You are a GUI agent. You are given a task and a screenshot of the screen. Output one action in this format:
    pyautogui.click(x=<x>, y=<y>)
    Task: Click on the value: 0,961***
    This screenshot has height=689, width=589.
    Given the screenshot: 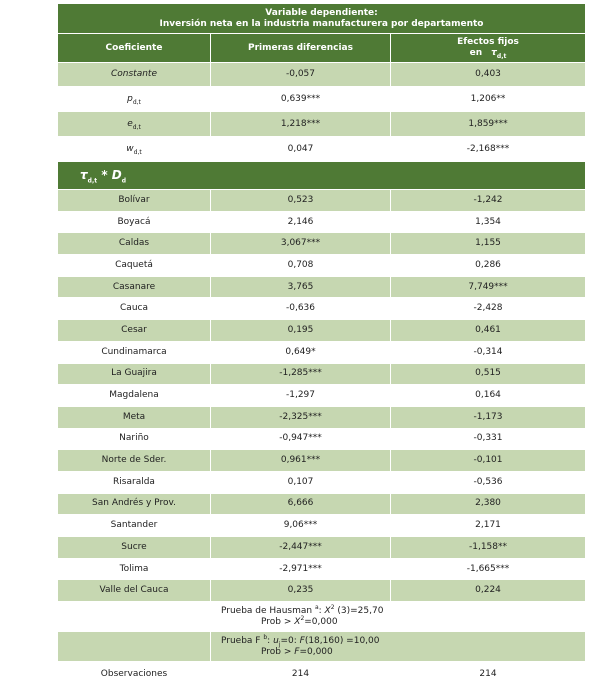 What is the action you would take?
    pyautogui.click(x=300, y=460)
    